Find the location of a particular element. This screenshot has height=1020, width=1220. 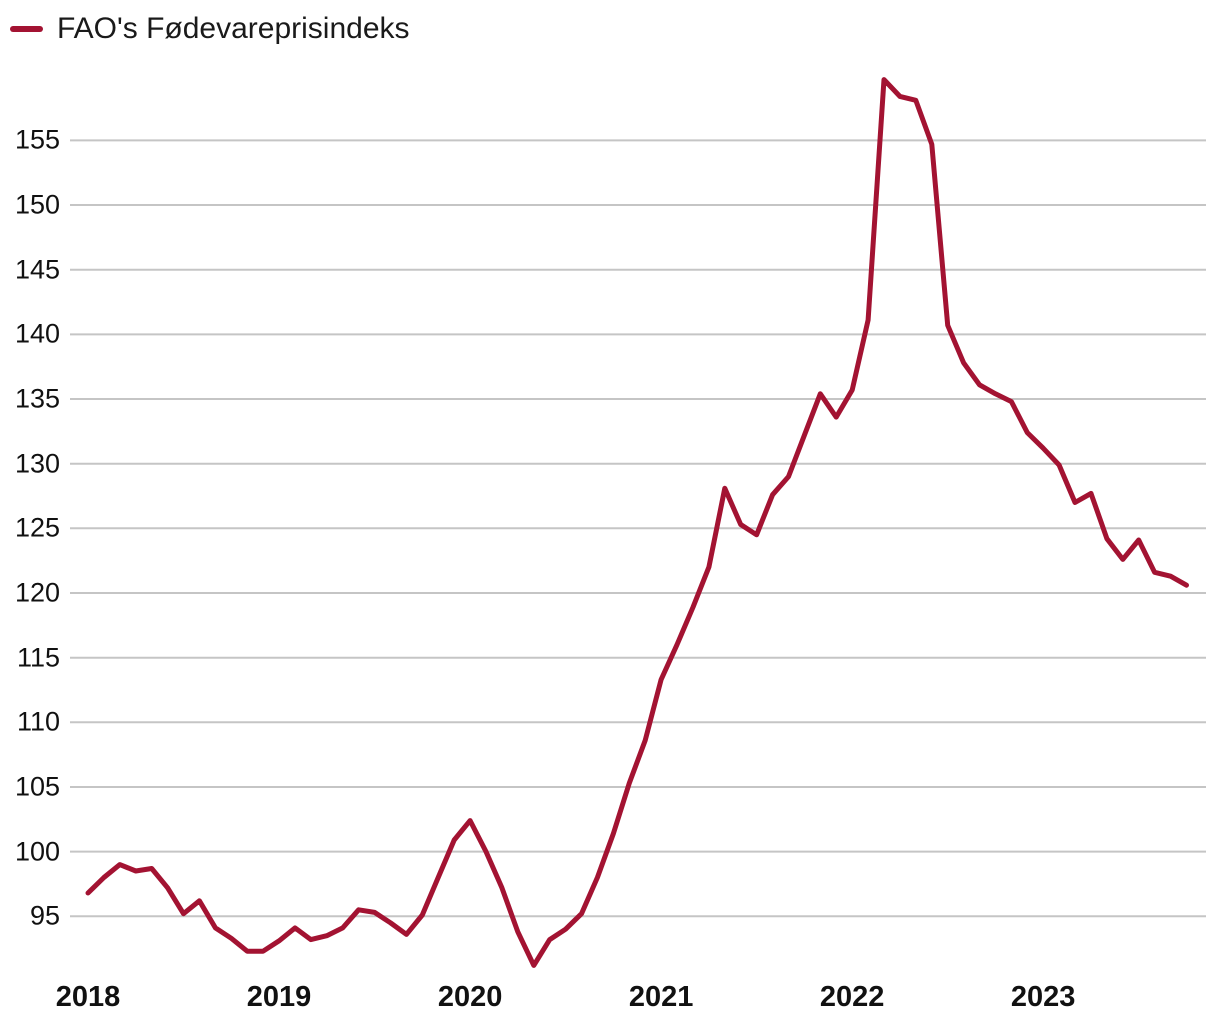

x-axis-tick-label-2021: 2021 is located at coordinates (661, 997).